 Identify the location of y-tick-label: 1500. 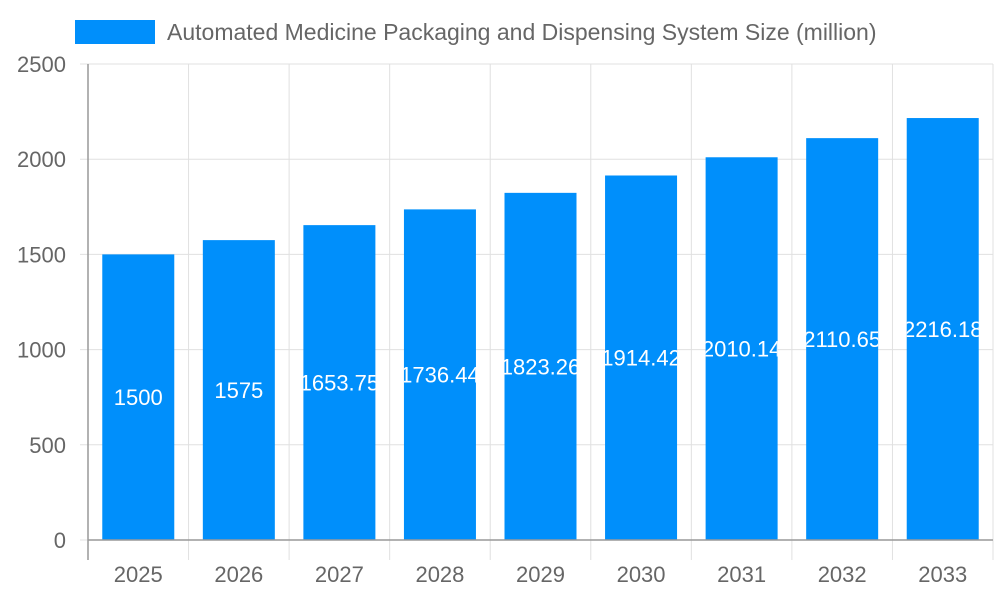
(41, 254).